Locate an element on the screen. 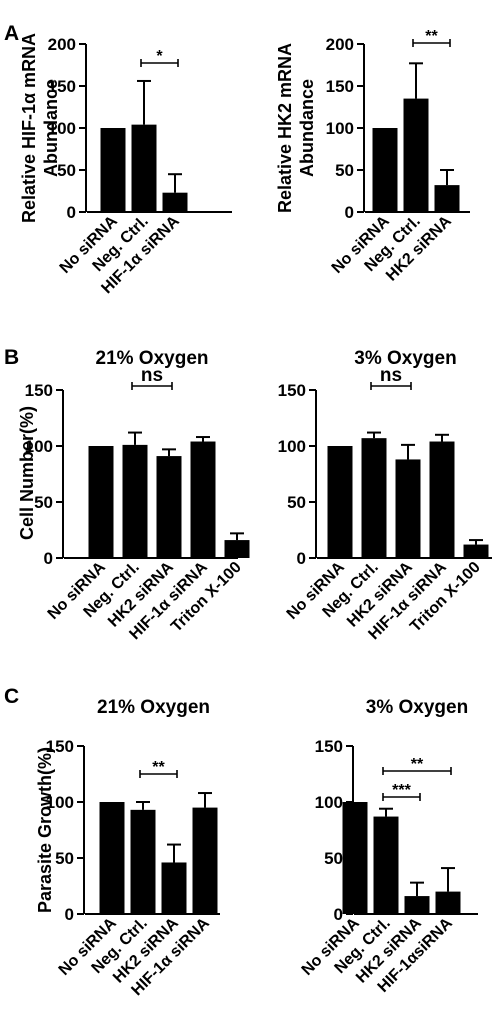  chart1-y-axis-label-line: Abundance is located at coordinates (51, 128).